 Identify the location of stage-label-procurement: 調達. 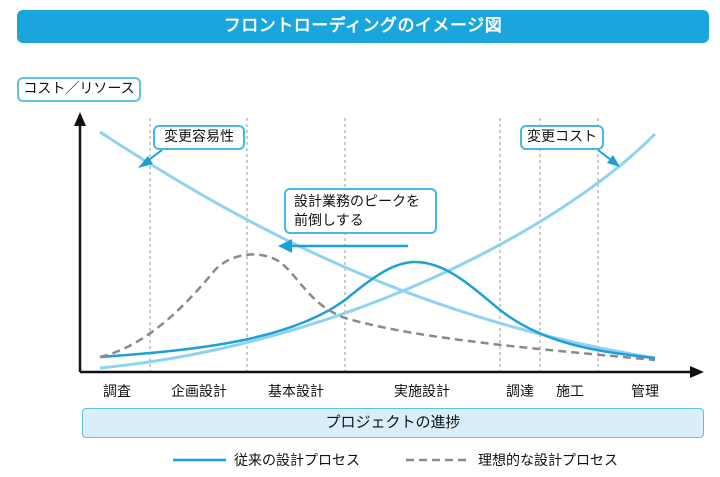
(520, 392).